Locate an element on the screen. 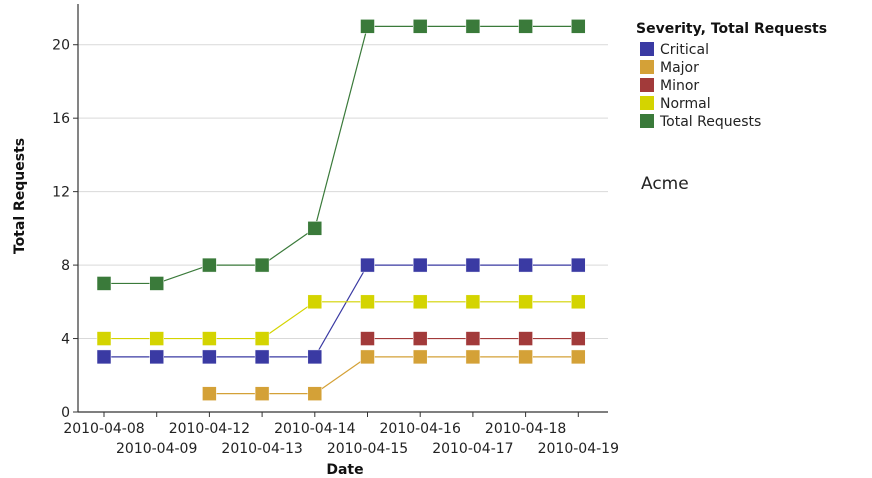 The image size is (872, 478). y-axis-ticks: 0 4 8 12 16 20 is located at coordinates (65, 229).